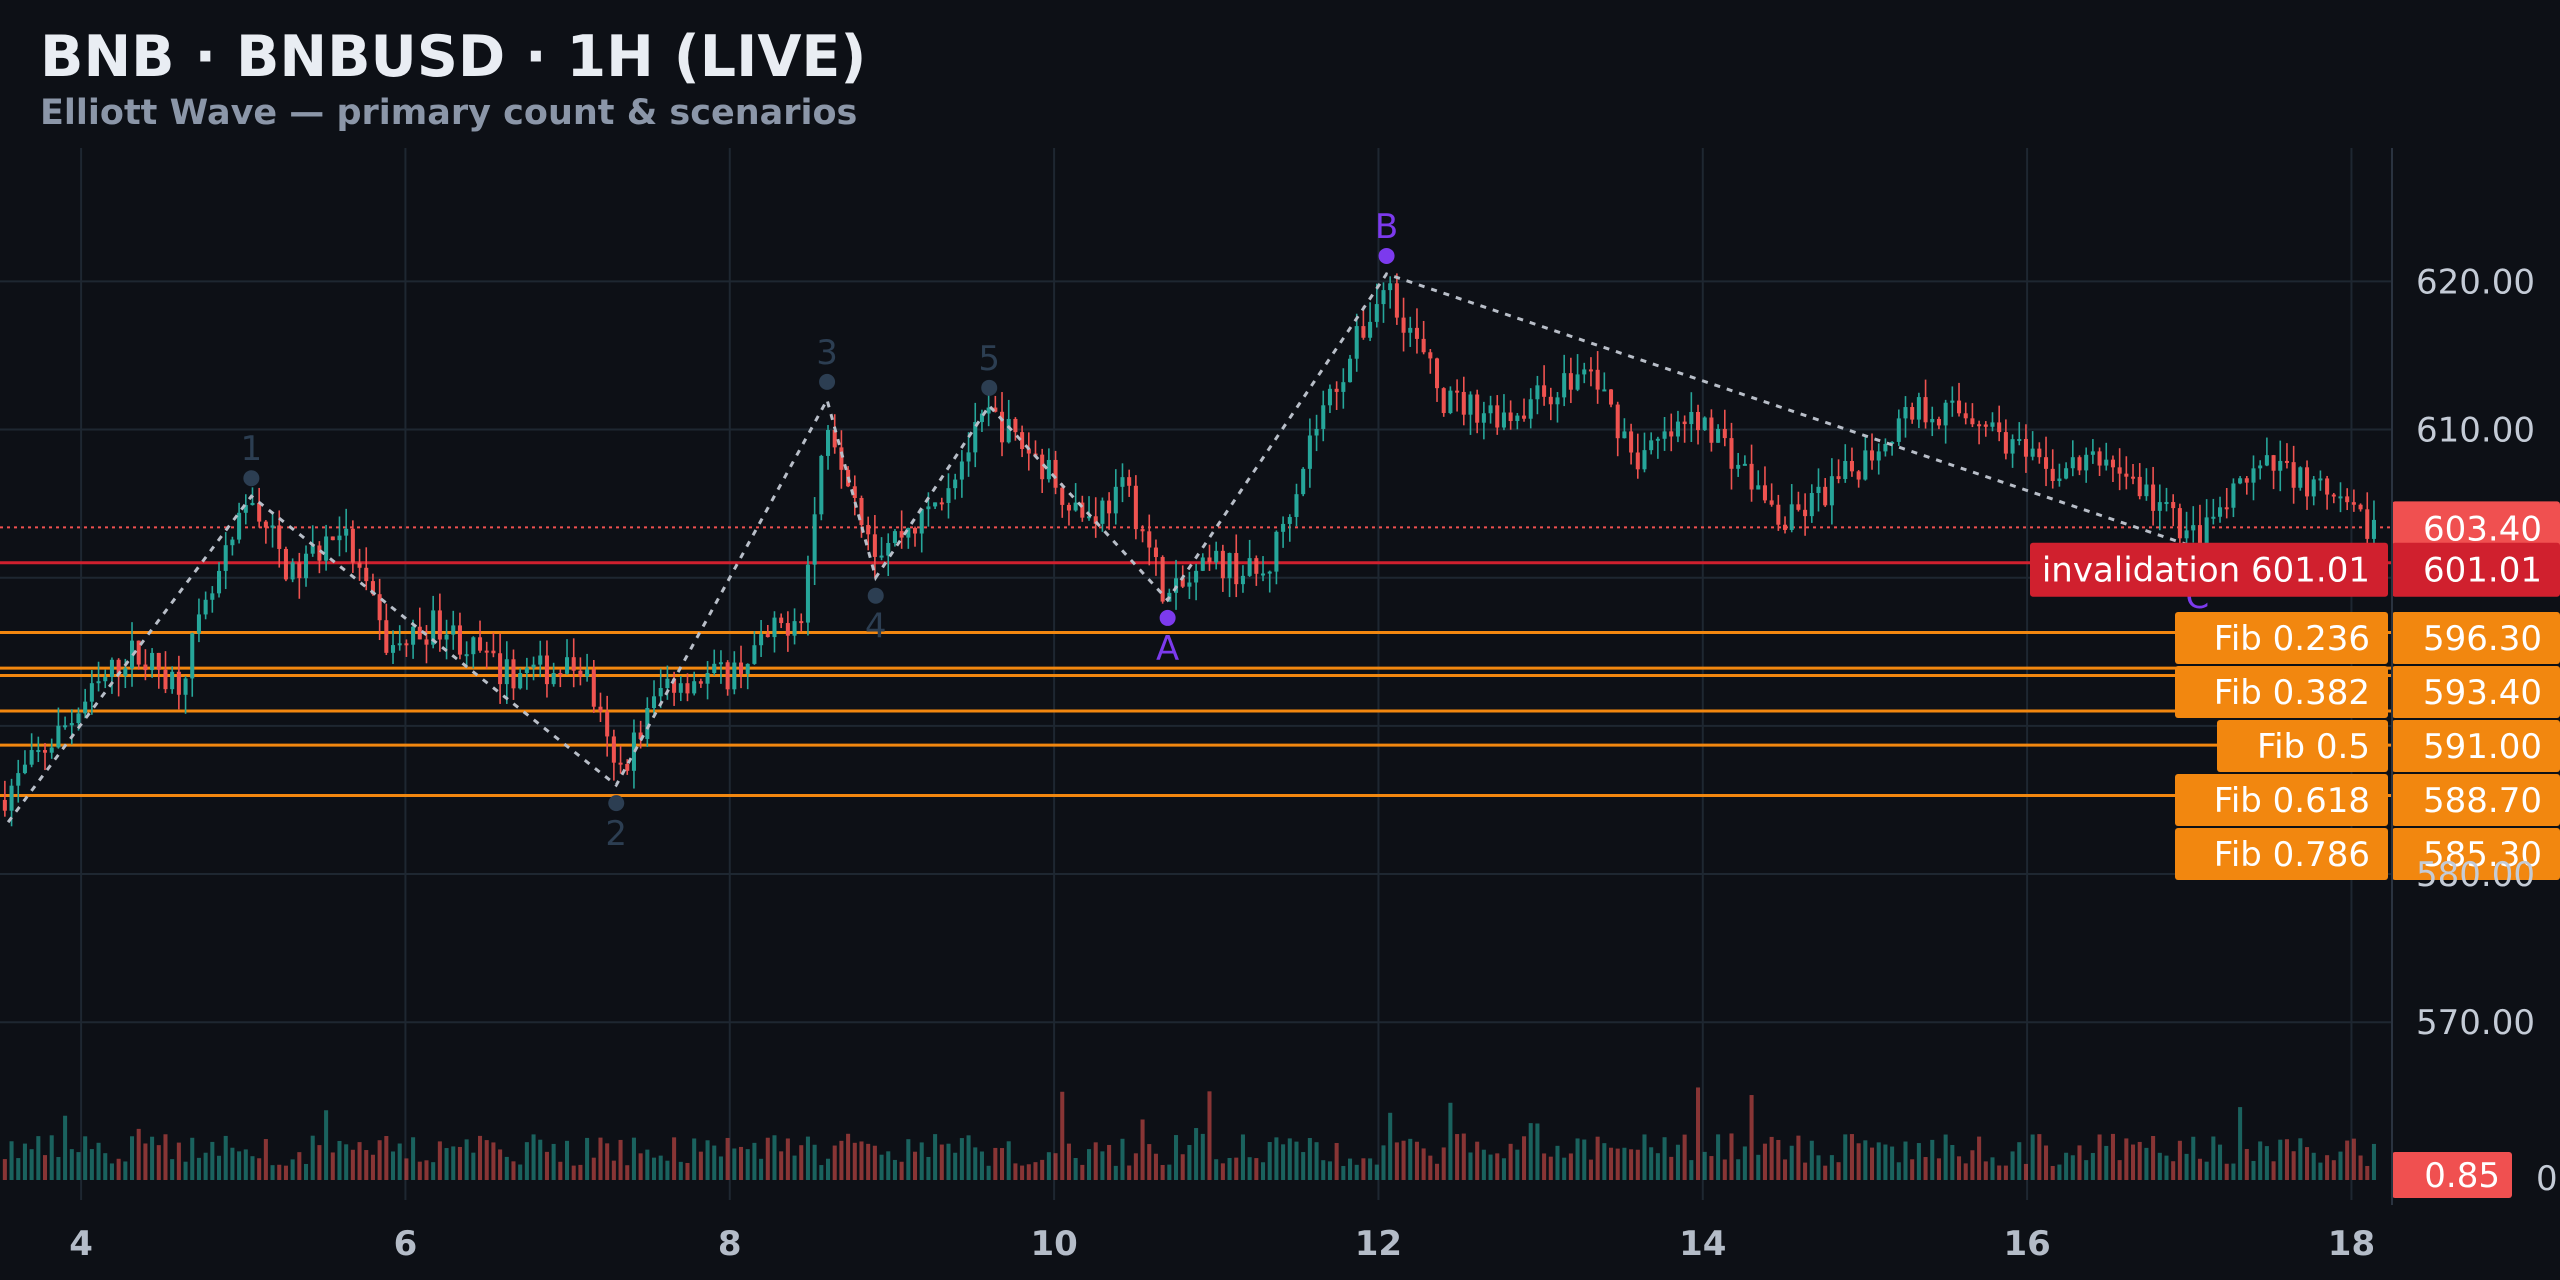 Image resolution: width=2560 pixels, height=1280 pixels. What do you see at coordinates (2476, 569) in the screenshot?
I see `invalidation-price-tag: 601.01` at bounding box center [2476, 569].